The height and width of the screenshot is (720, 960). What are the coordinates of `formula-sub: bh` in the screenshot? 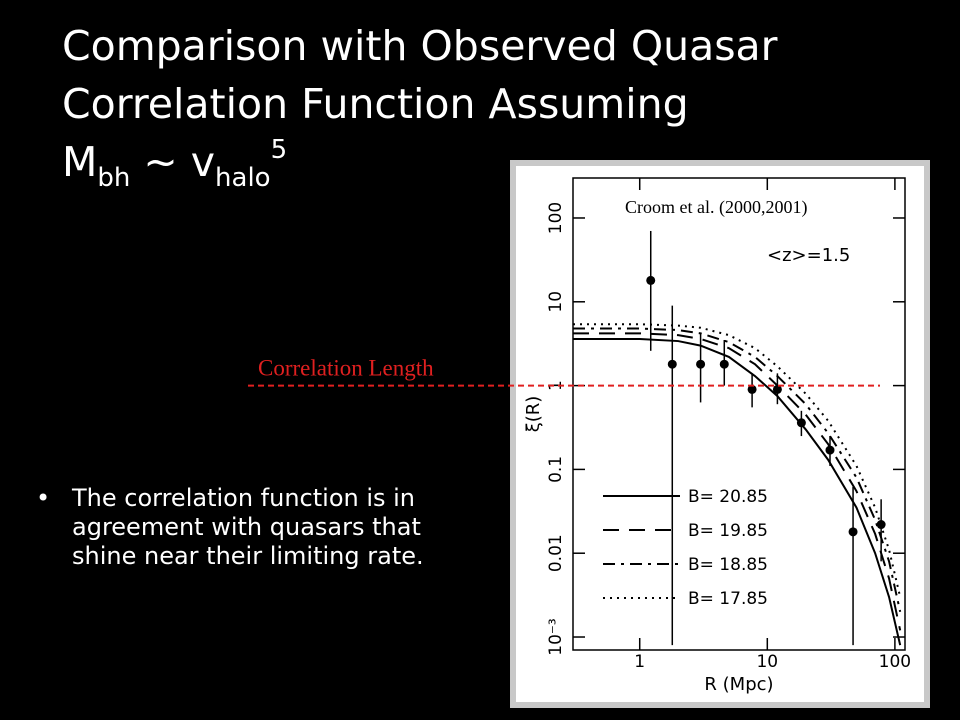 It's located at (113, 178).